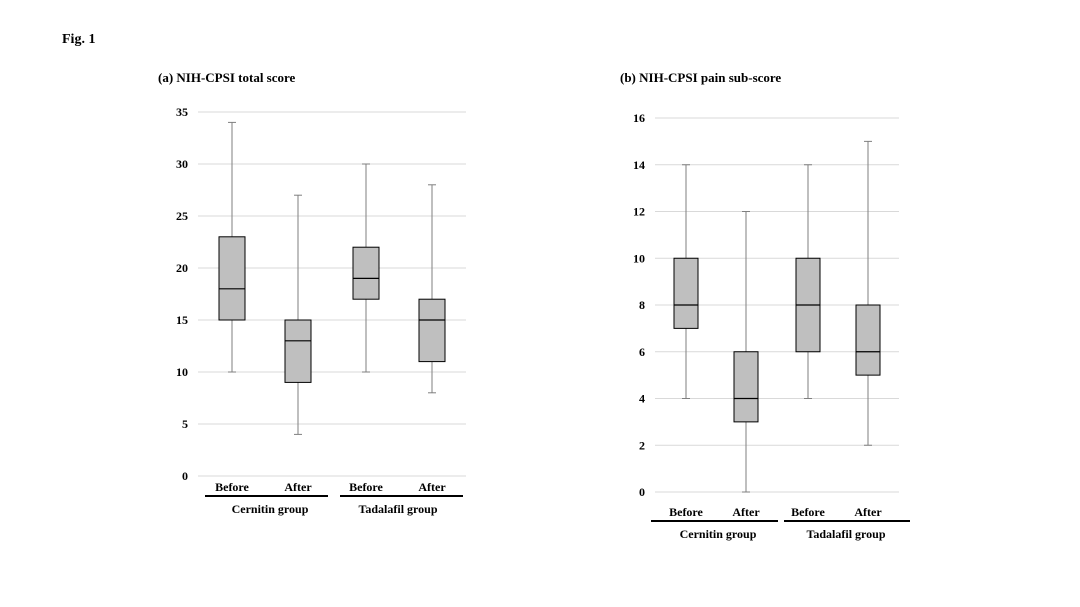 This screenshot has height=607, width=1080. Describe the element at coordinates (185, 424) in the screenshot. I see `chart-a-y-tick-label: 5` at that location.